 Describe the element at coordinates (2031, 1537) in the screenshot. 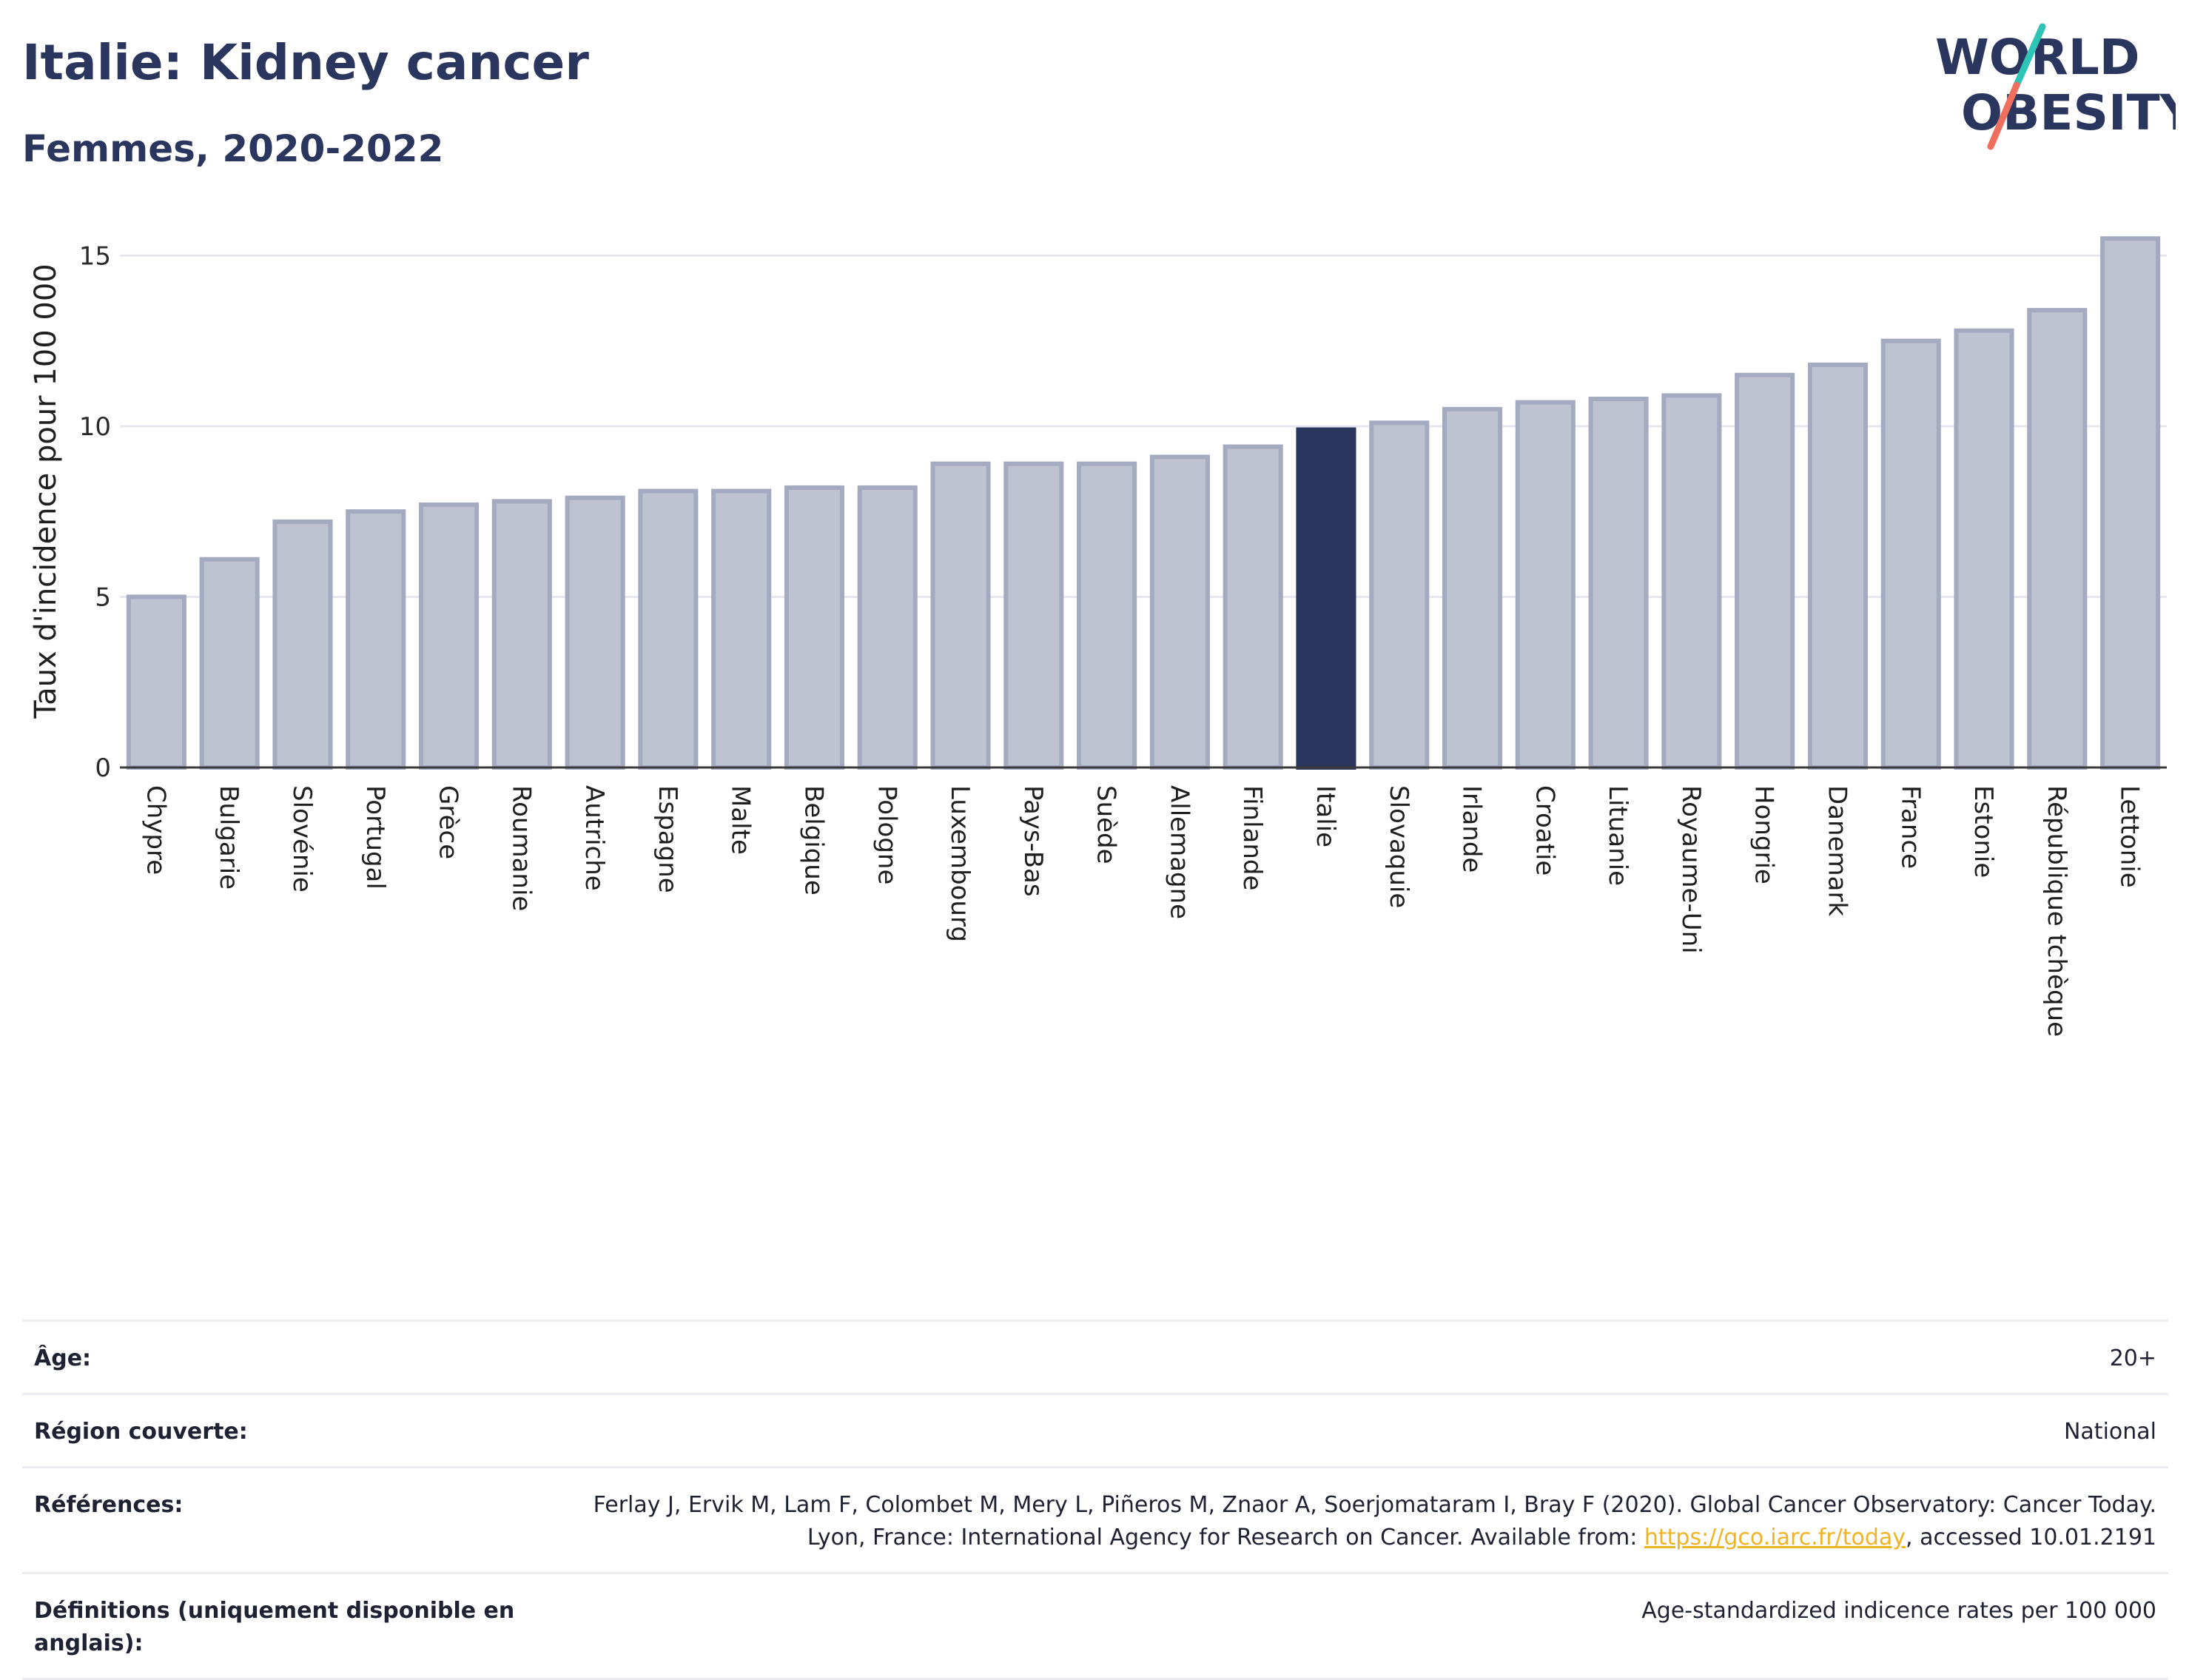

I see `reference-text-end: , accessed 10.01.2191` at that location.